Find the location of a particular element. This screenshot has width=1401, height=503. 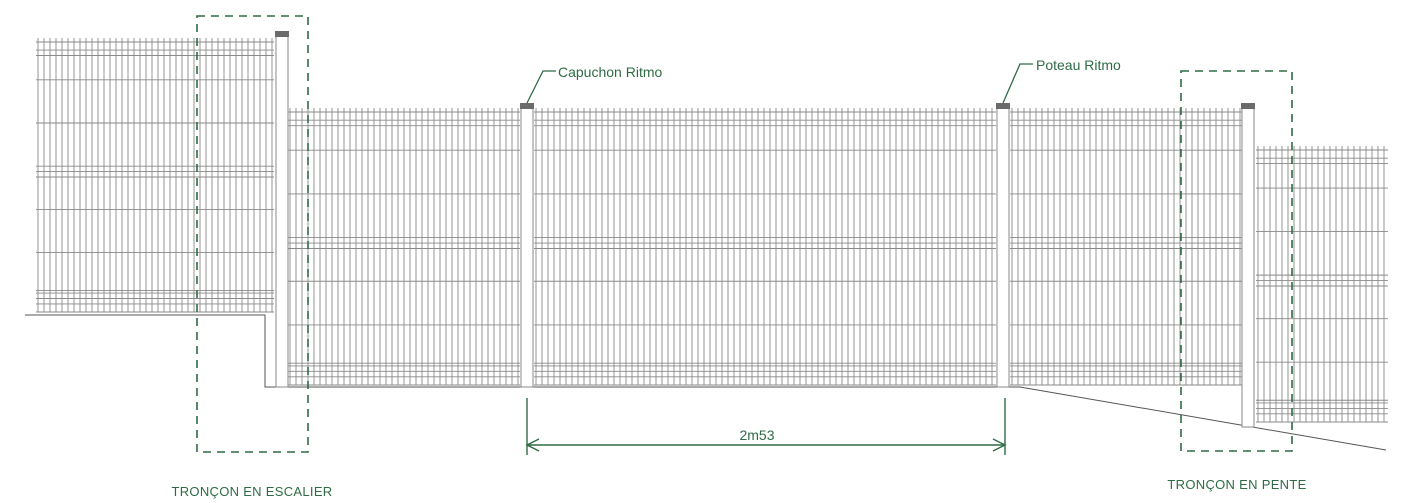

stair-section-box is located at coordinates (252, 234).